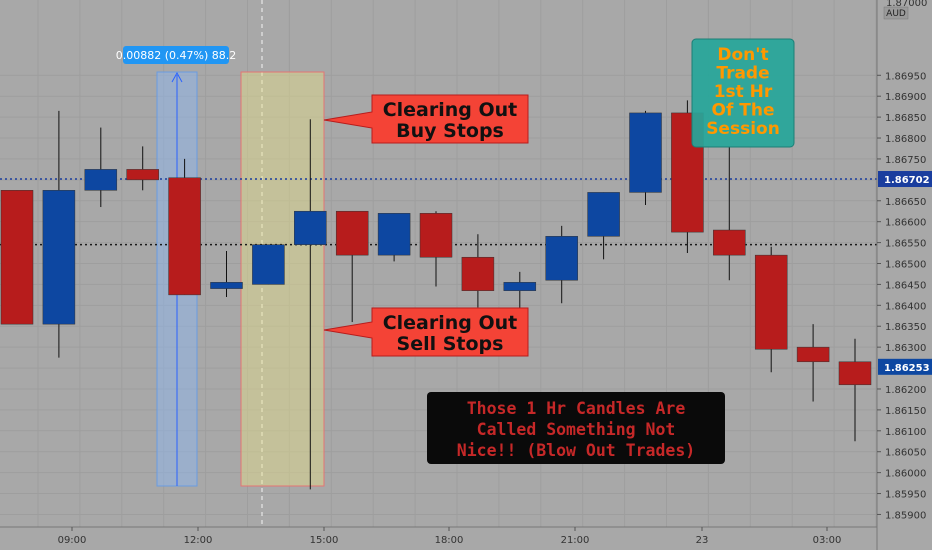 The width and height of the screenshot is (932, 550). I want to click on callout-buy-stops, so click(426, 119).